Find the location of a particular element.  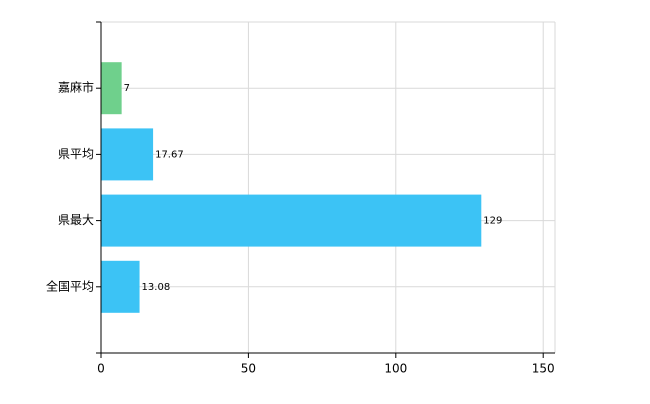

value-label: 17.67 is located at coordinates (169, 154).